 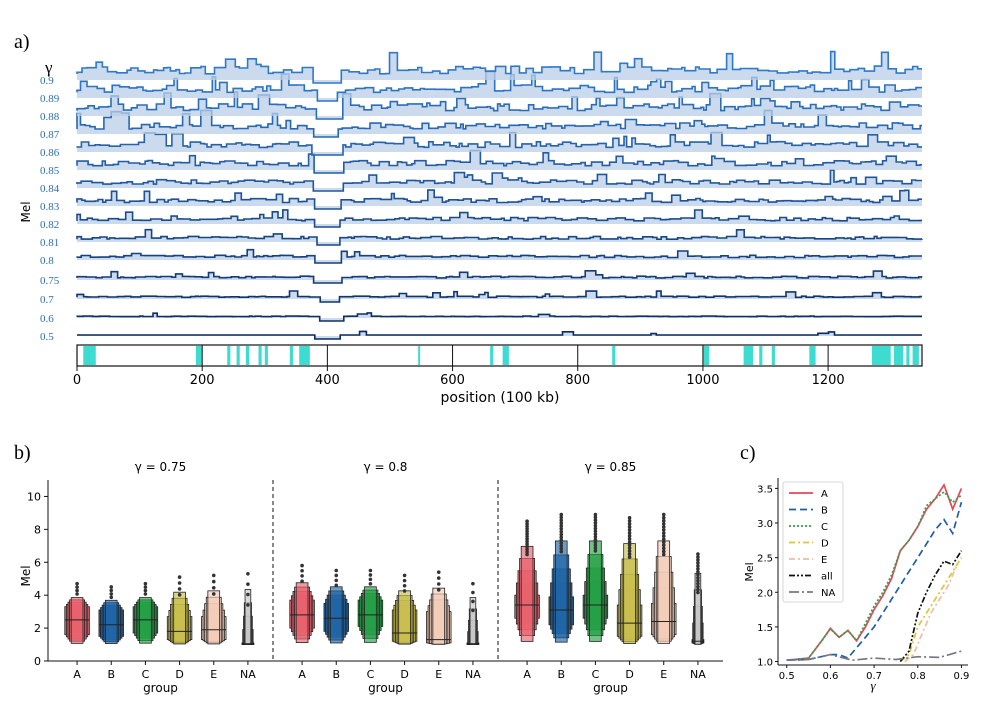 What do you see at coordinates (50, 153) in the screenshot?
I see `gamma-label: 0.86` at bounding box center [50, 153].